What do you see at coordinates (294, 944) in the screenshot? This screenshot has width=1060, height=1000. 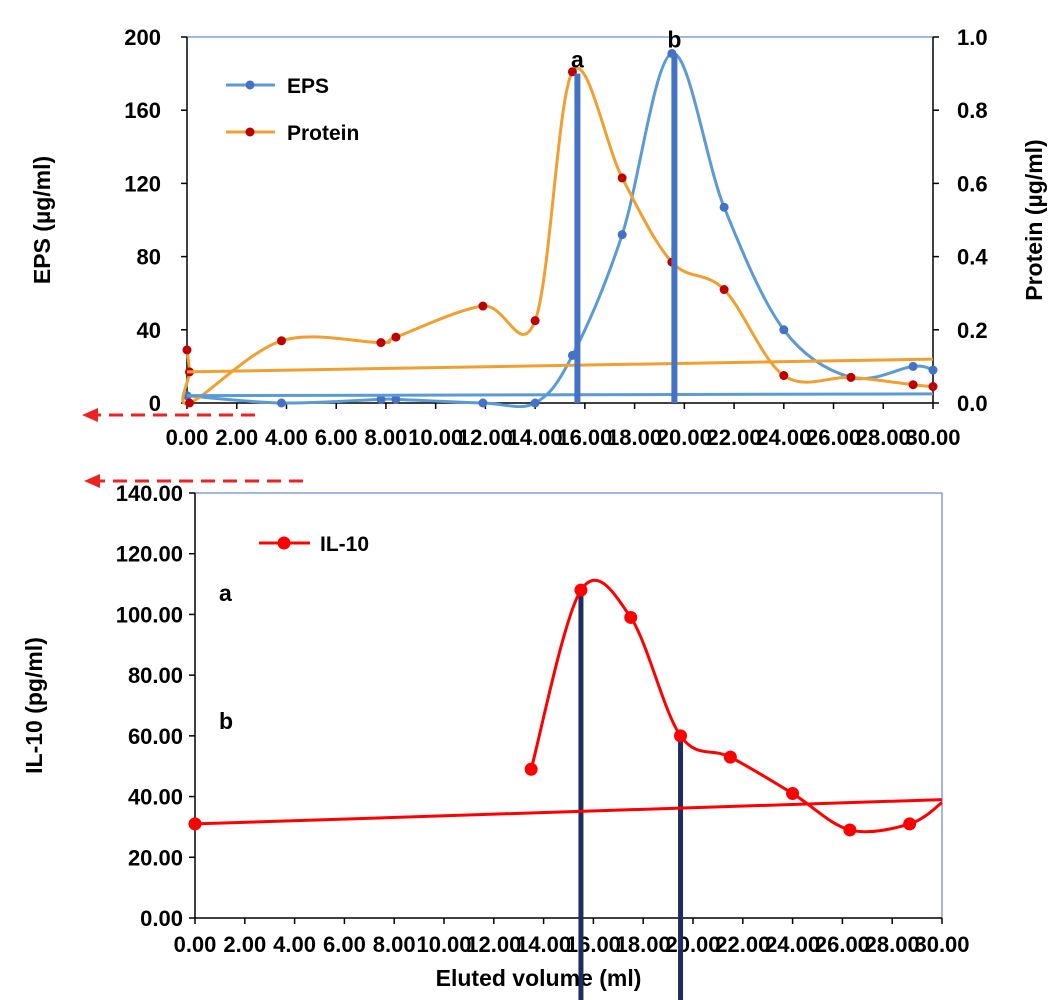 I see `bottom-x-tick-label: 4.00` at bounding box center [294, 944].